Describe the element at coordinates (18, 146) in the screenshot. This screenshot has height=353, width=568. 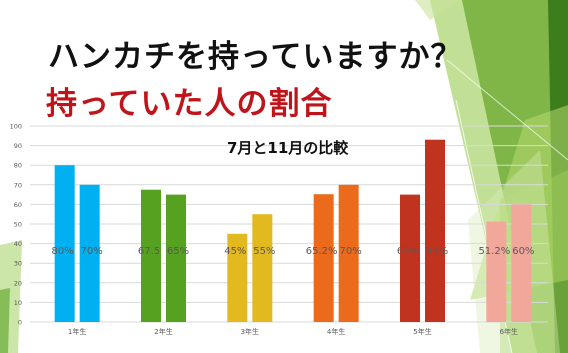
I see `y-tick-label: 90` at that location.